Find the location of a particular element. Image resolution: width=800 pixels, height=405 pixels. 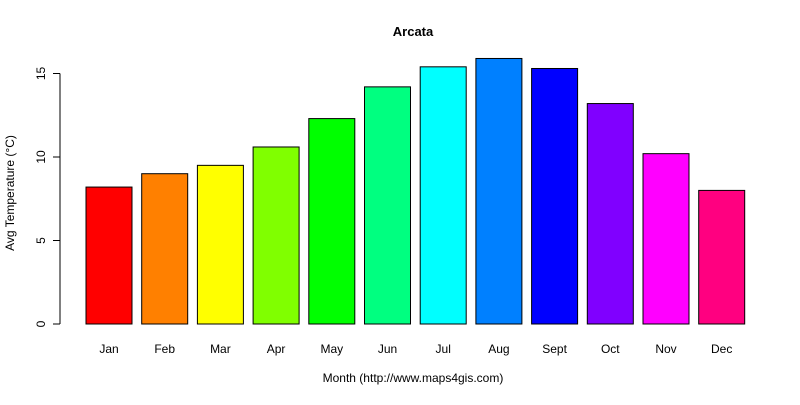

x-tick-label: Jul is located at coordinates (443, 349).